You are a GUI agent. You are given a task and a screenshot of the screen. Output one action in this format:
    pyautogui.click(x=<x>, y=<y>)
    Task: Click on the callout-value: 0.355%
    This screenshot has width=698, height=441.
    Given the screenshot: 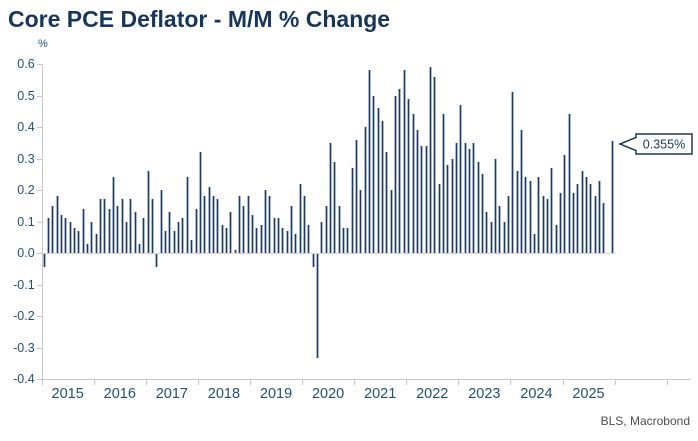 What is the action you would take?
    pyautogui.click(x=664, y=145)
    